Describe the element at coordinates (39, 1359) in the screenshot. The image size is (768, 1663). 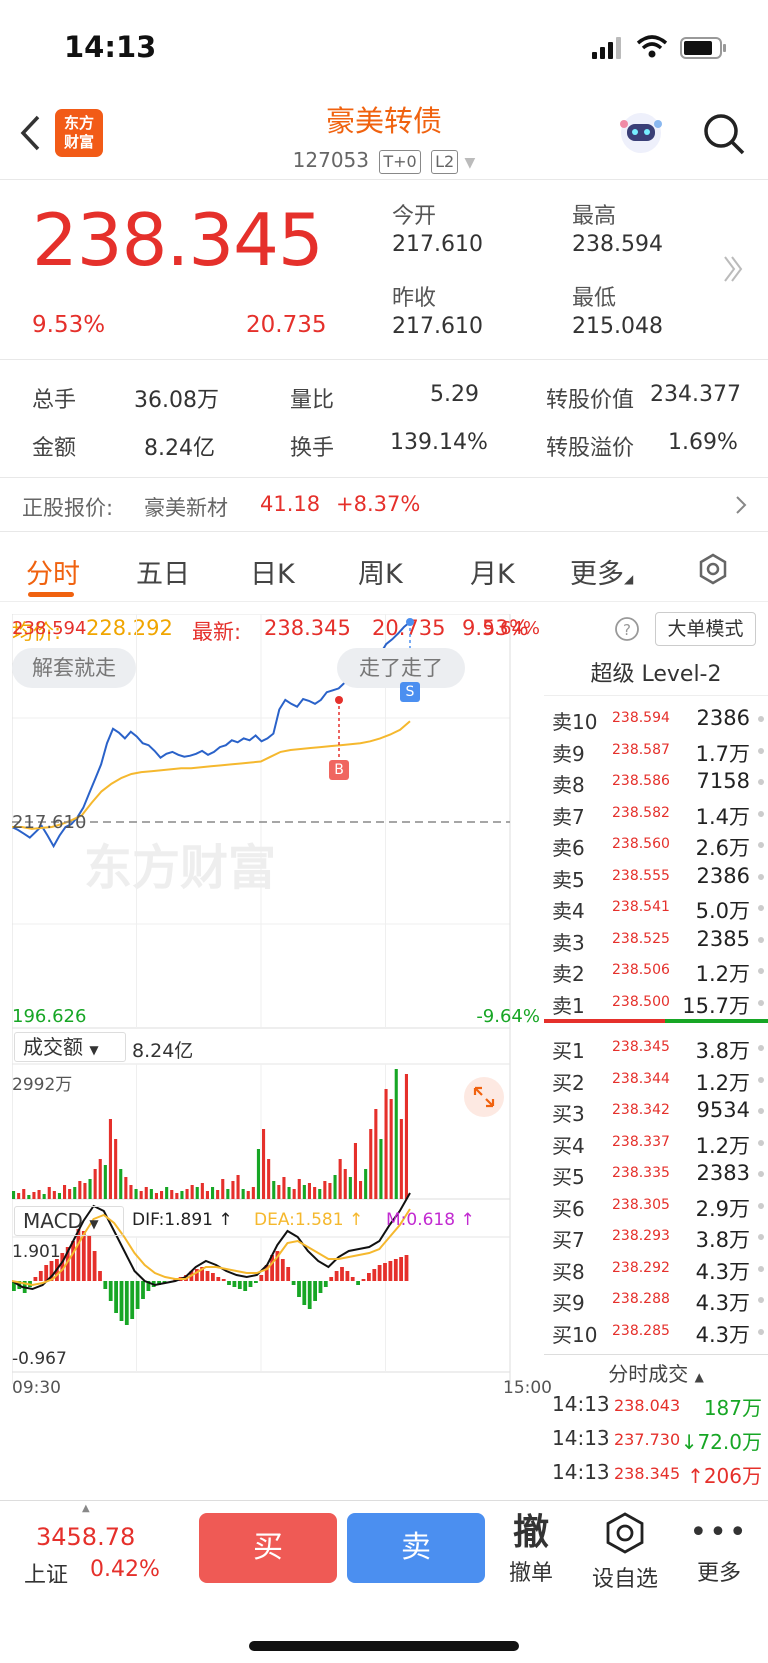
I see `macd-bottom-label: -0.967` at that location.